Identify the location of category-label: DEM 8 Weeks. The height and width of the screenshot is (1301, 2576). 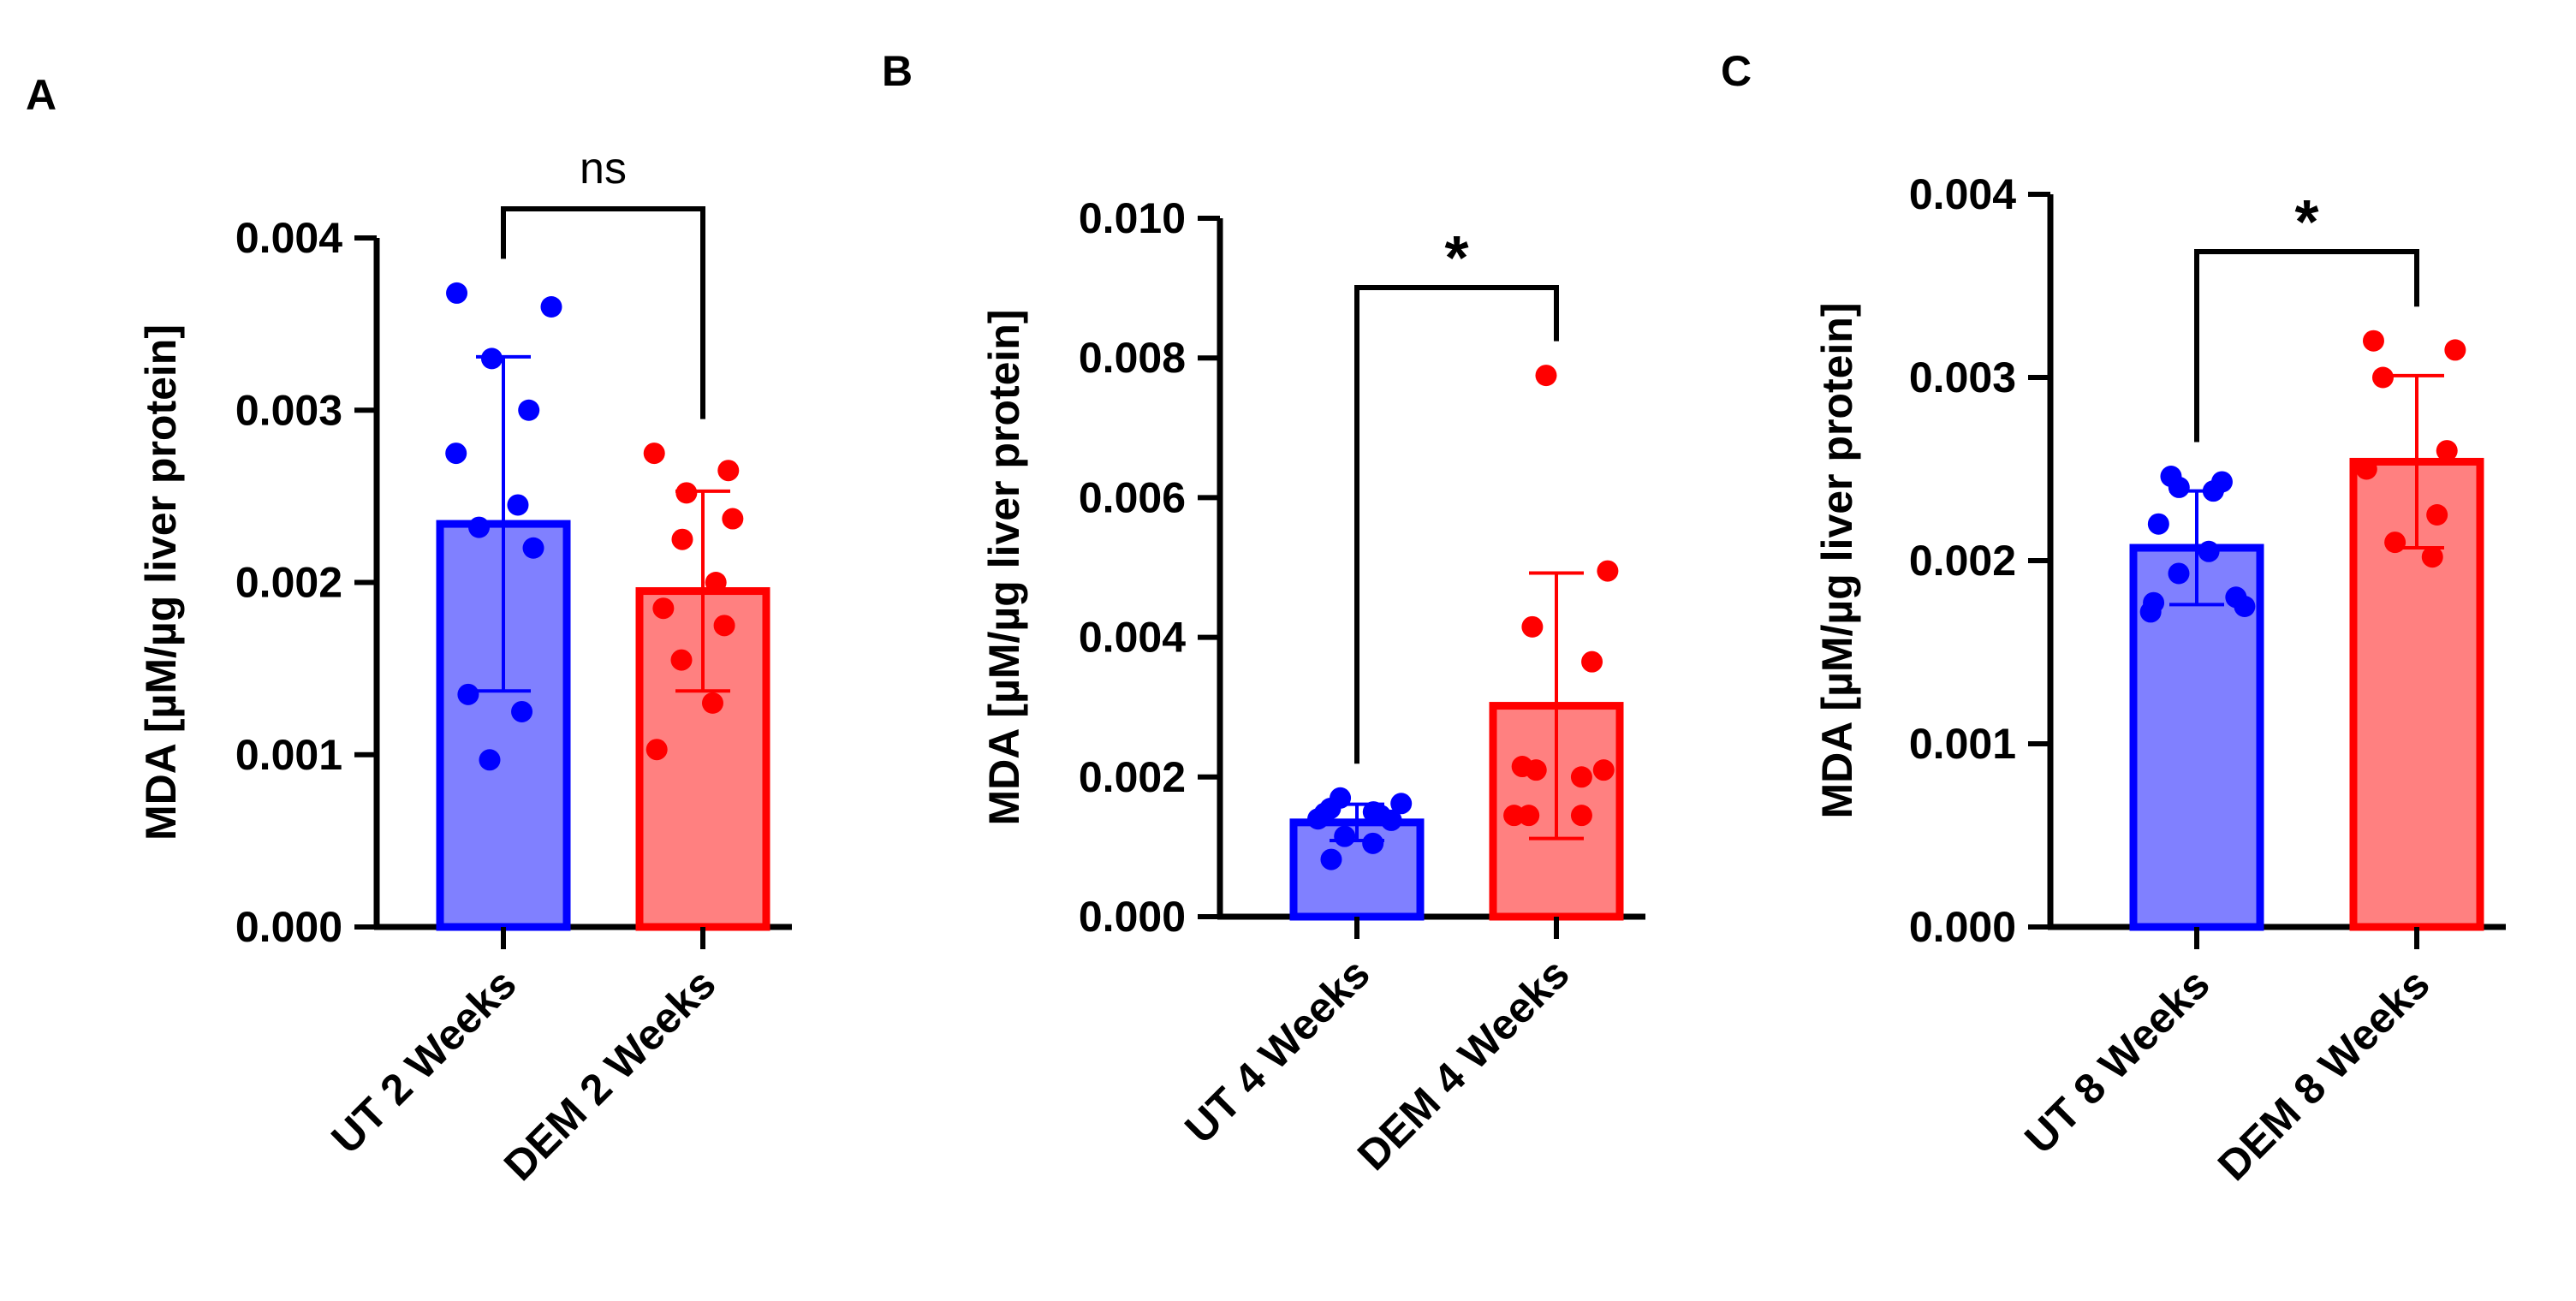
(2324, 1074).